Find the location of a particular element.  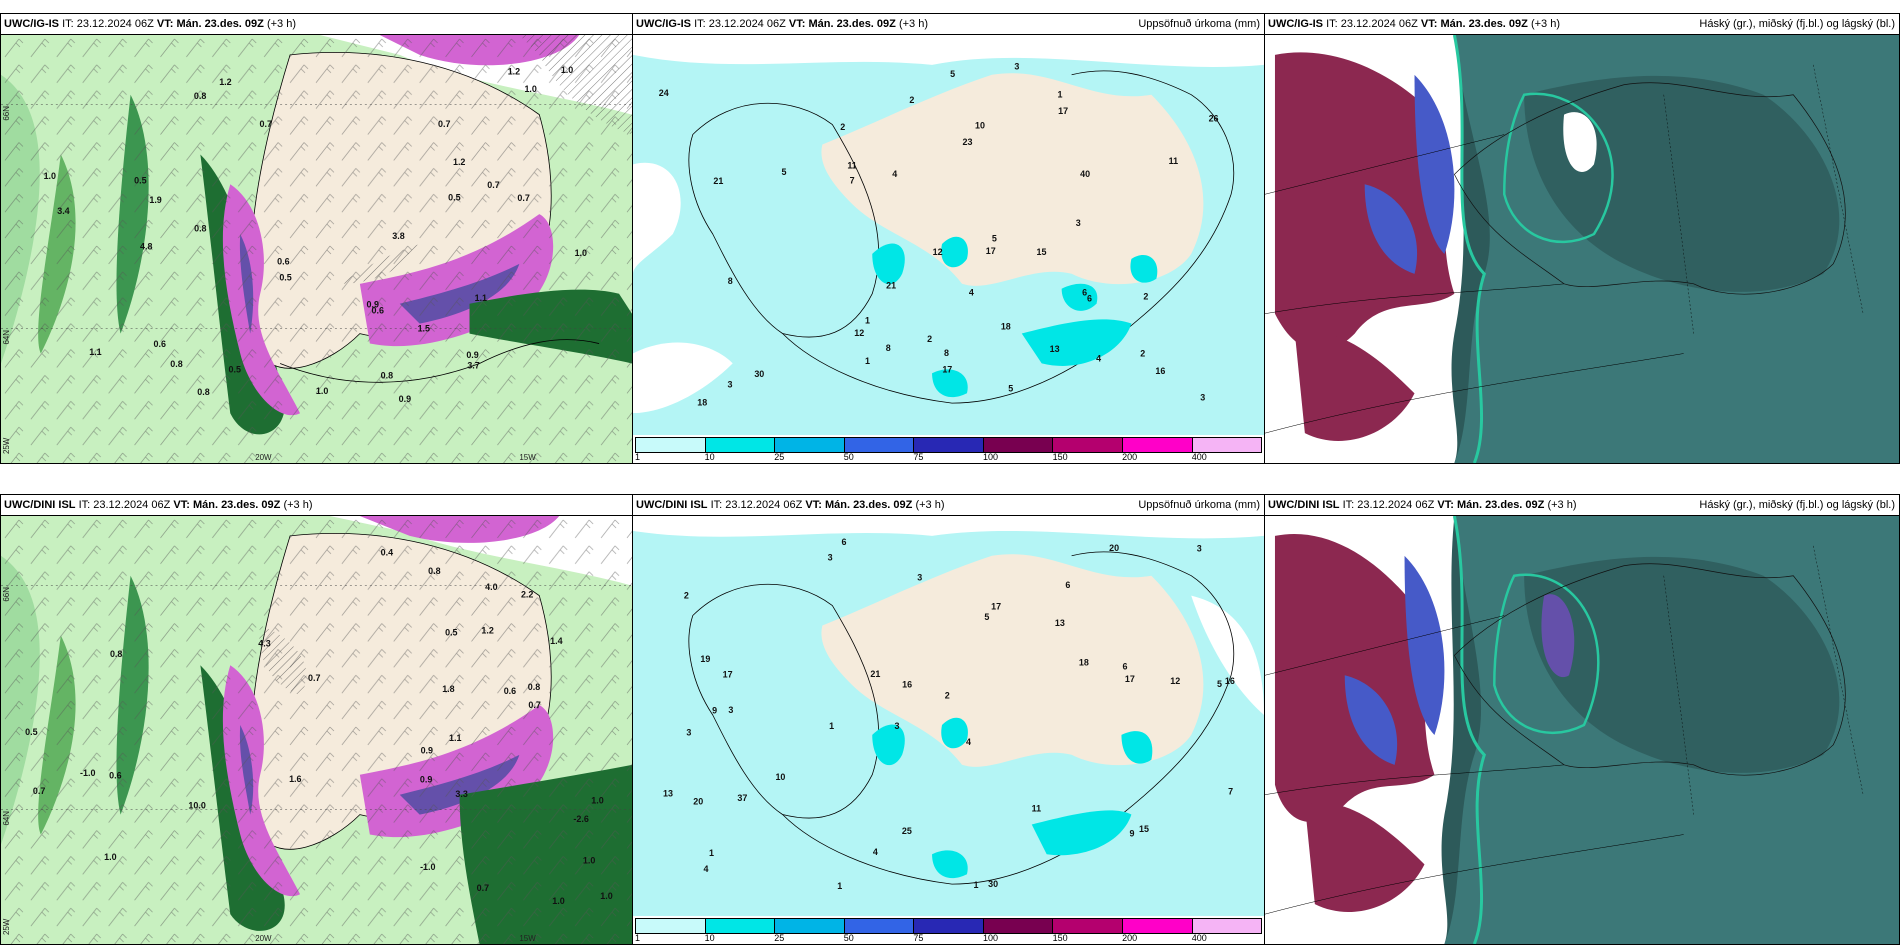

map-value-label: 24 is located at coordinates (664, 93).